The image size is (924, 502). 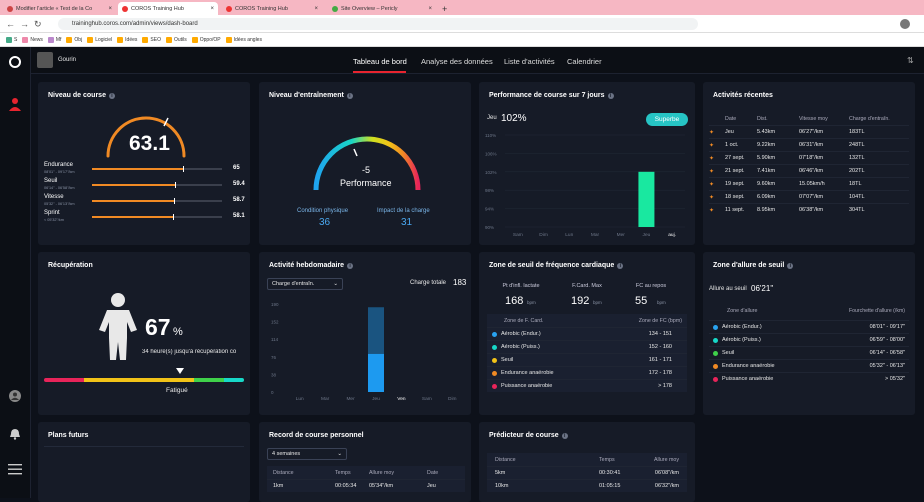 I want to click on reload-icon: ↻, so click(x=38, y=24).